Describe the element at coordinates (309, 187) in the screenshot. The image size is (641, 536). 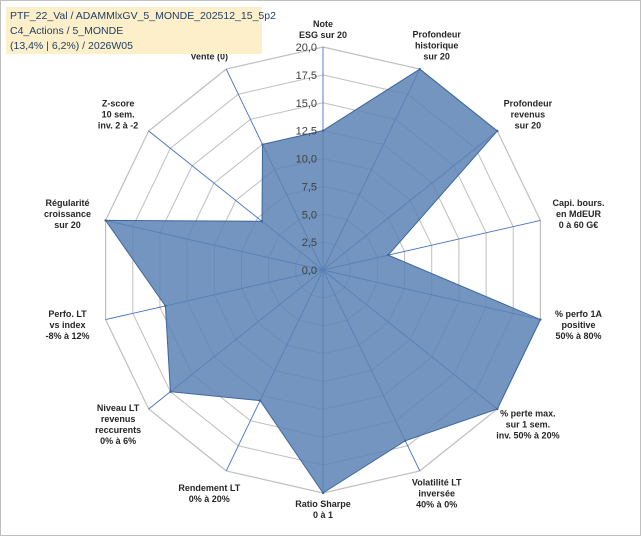
I see `tick-label: 7,5` at that location.